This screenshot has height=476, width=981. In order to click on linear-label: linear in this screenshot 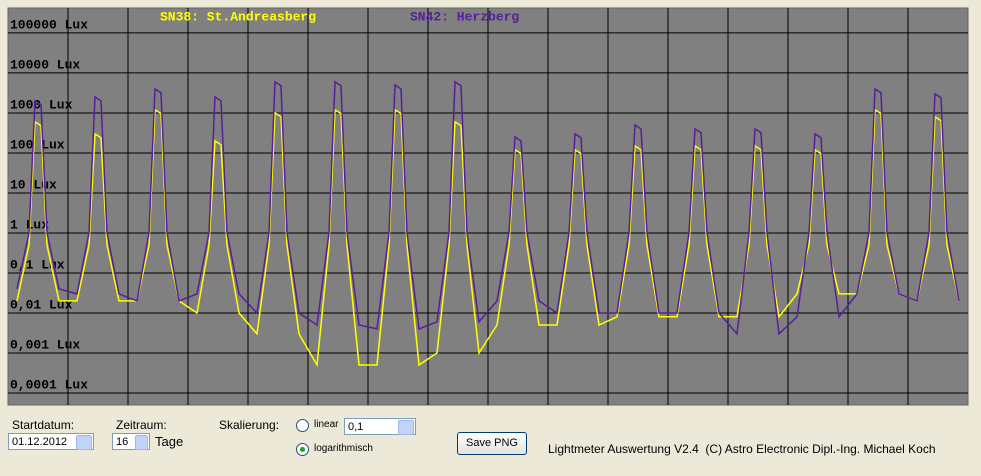, I will do `click(326, 424)`.